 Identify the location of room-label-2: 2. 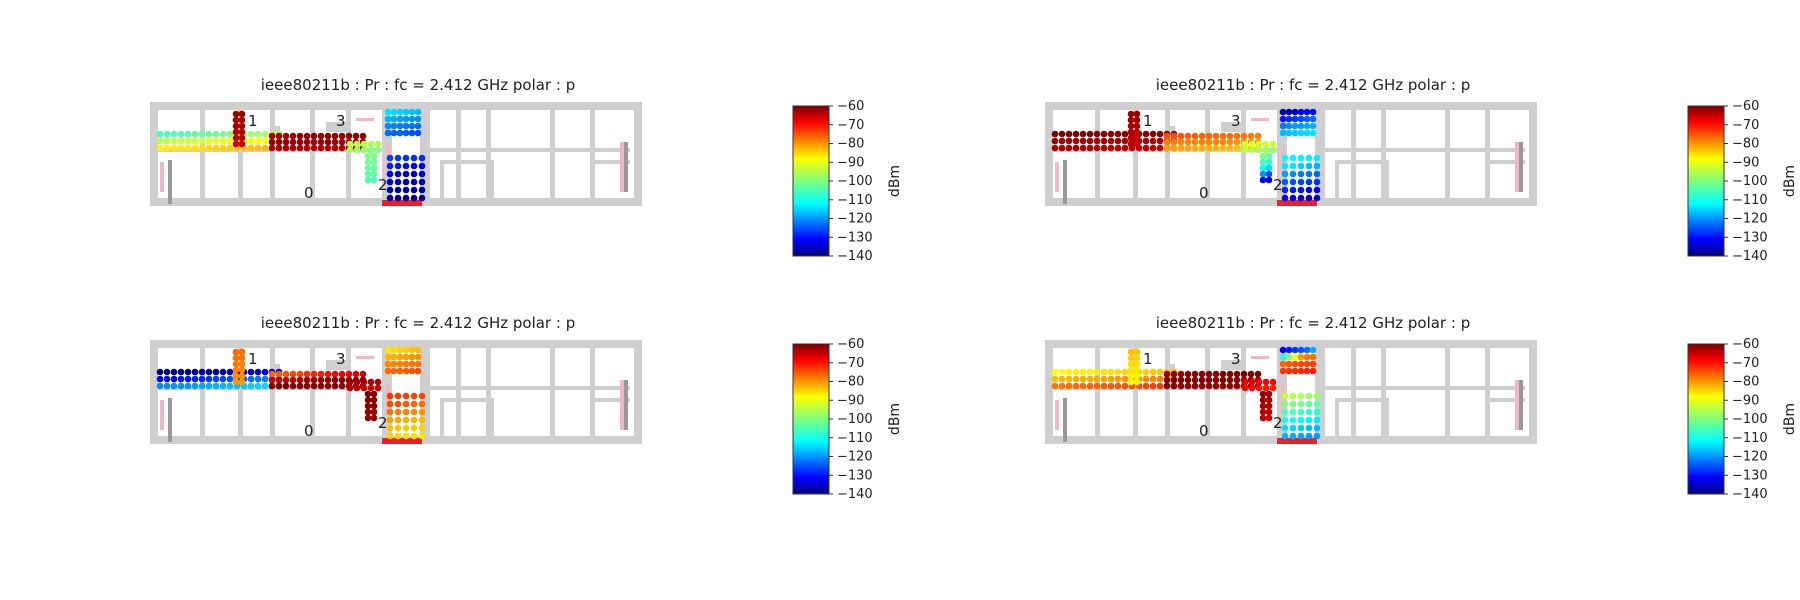
(383, 185).